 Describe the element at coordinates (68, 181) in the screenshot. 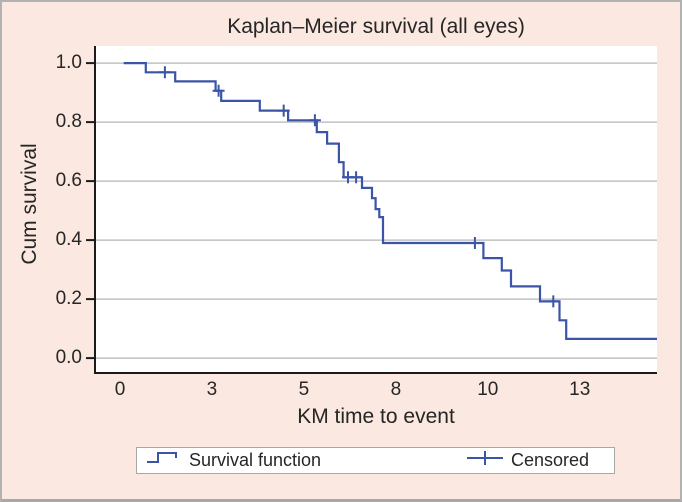

I see `y-tick-label: 0.6` at that location.